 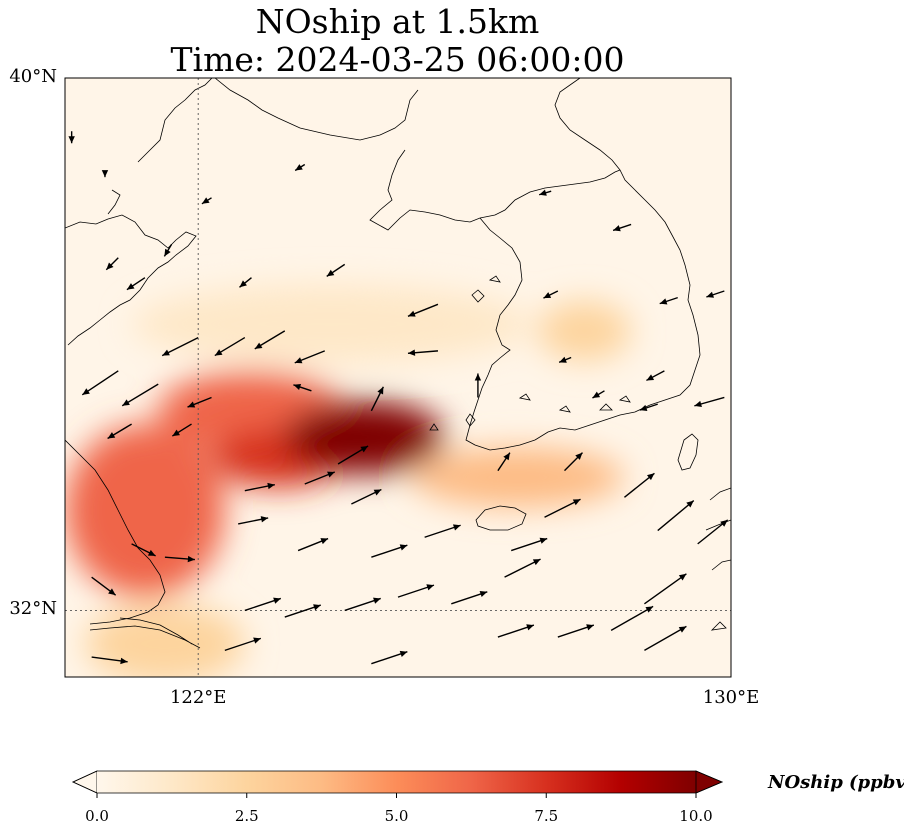 I want to click on coastline-tsushima, so click(x=688, y=452).